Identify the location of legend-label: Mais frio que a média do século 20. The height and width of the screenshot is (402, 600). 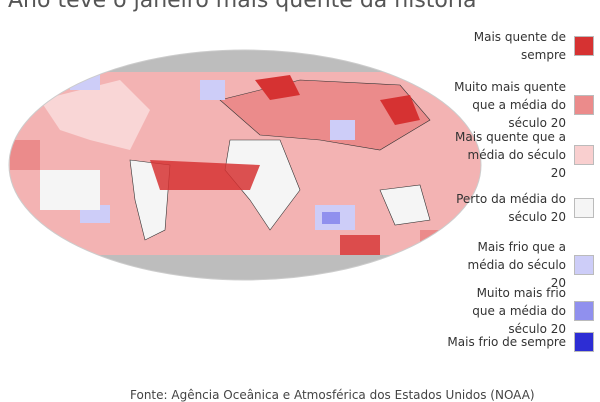
(516, 265).